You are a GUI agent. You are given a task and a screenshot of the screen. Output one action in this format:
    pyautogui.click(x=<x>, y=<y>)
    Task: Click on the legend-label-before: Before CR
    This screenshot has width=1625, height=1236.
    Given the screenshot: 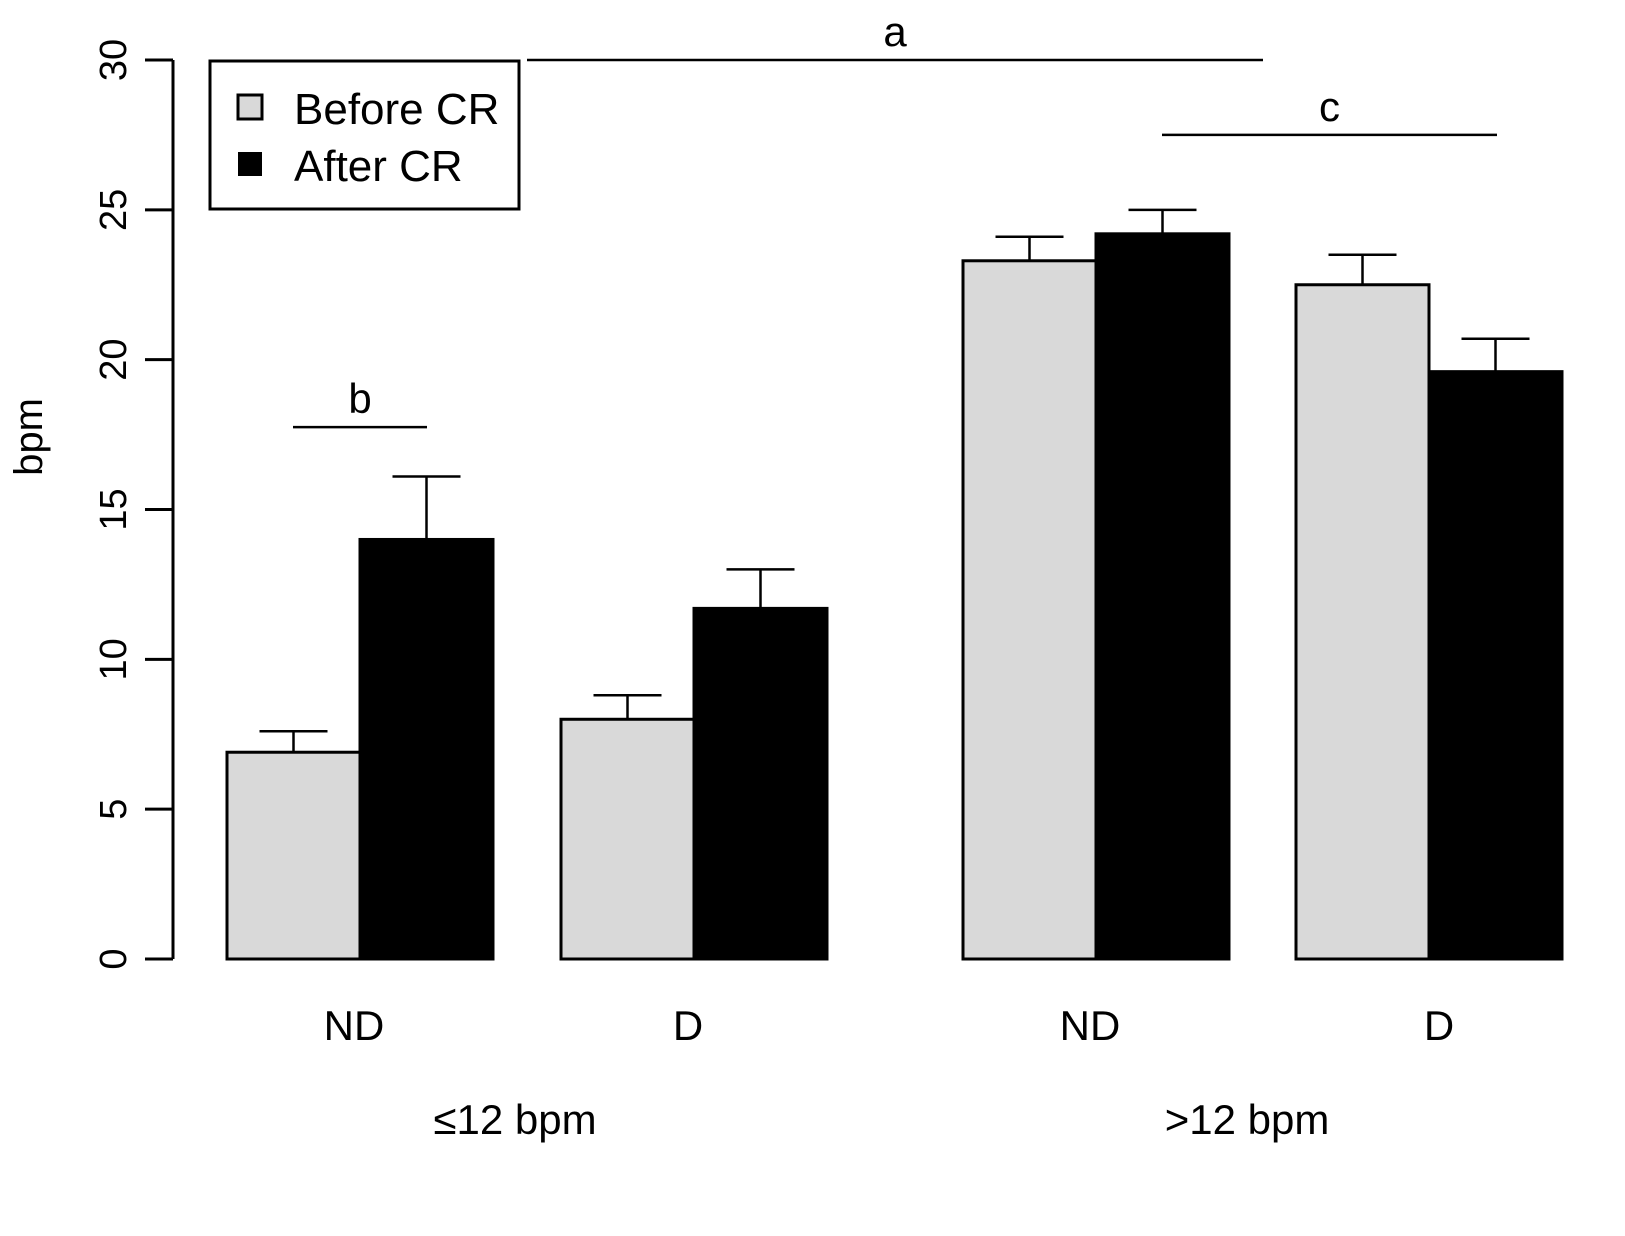 What is the action you would take?
    pyautogui.click(x=396, y=109)
    